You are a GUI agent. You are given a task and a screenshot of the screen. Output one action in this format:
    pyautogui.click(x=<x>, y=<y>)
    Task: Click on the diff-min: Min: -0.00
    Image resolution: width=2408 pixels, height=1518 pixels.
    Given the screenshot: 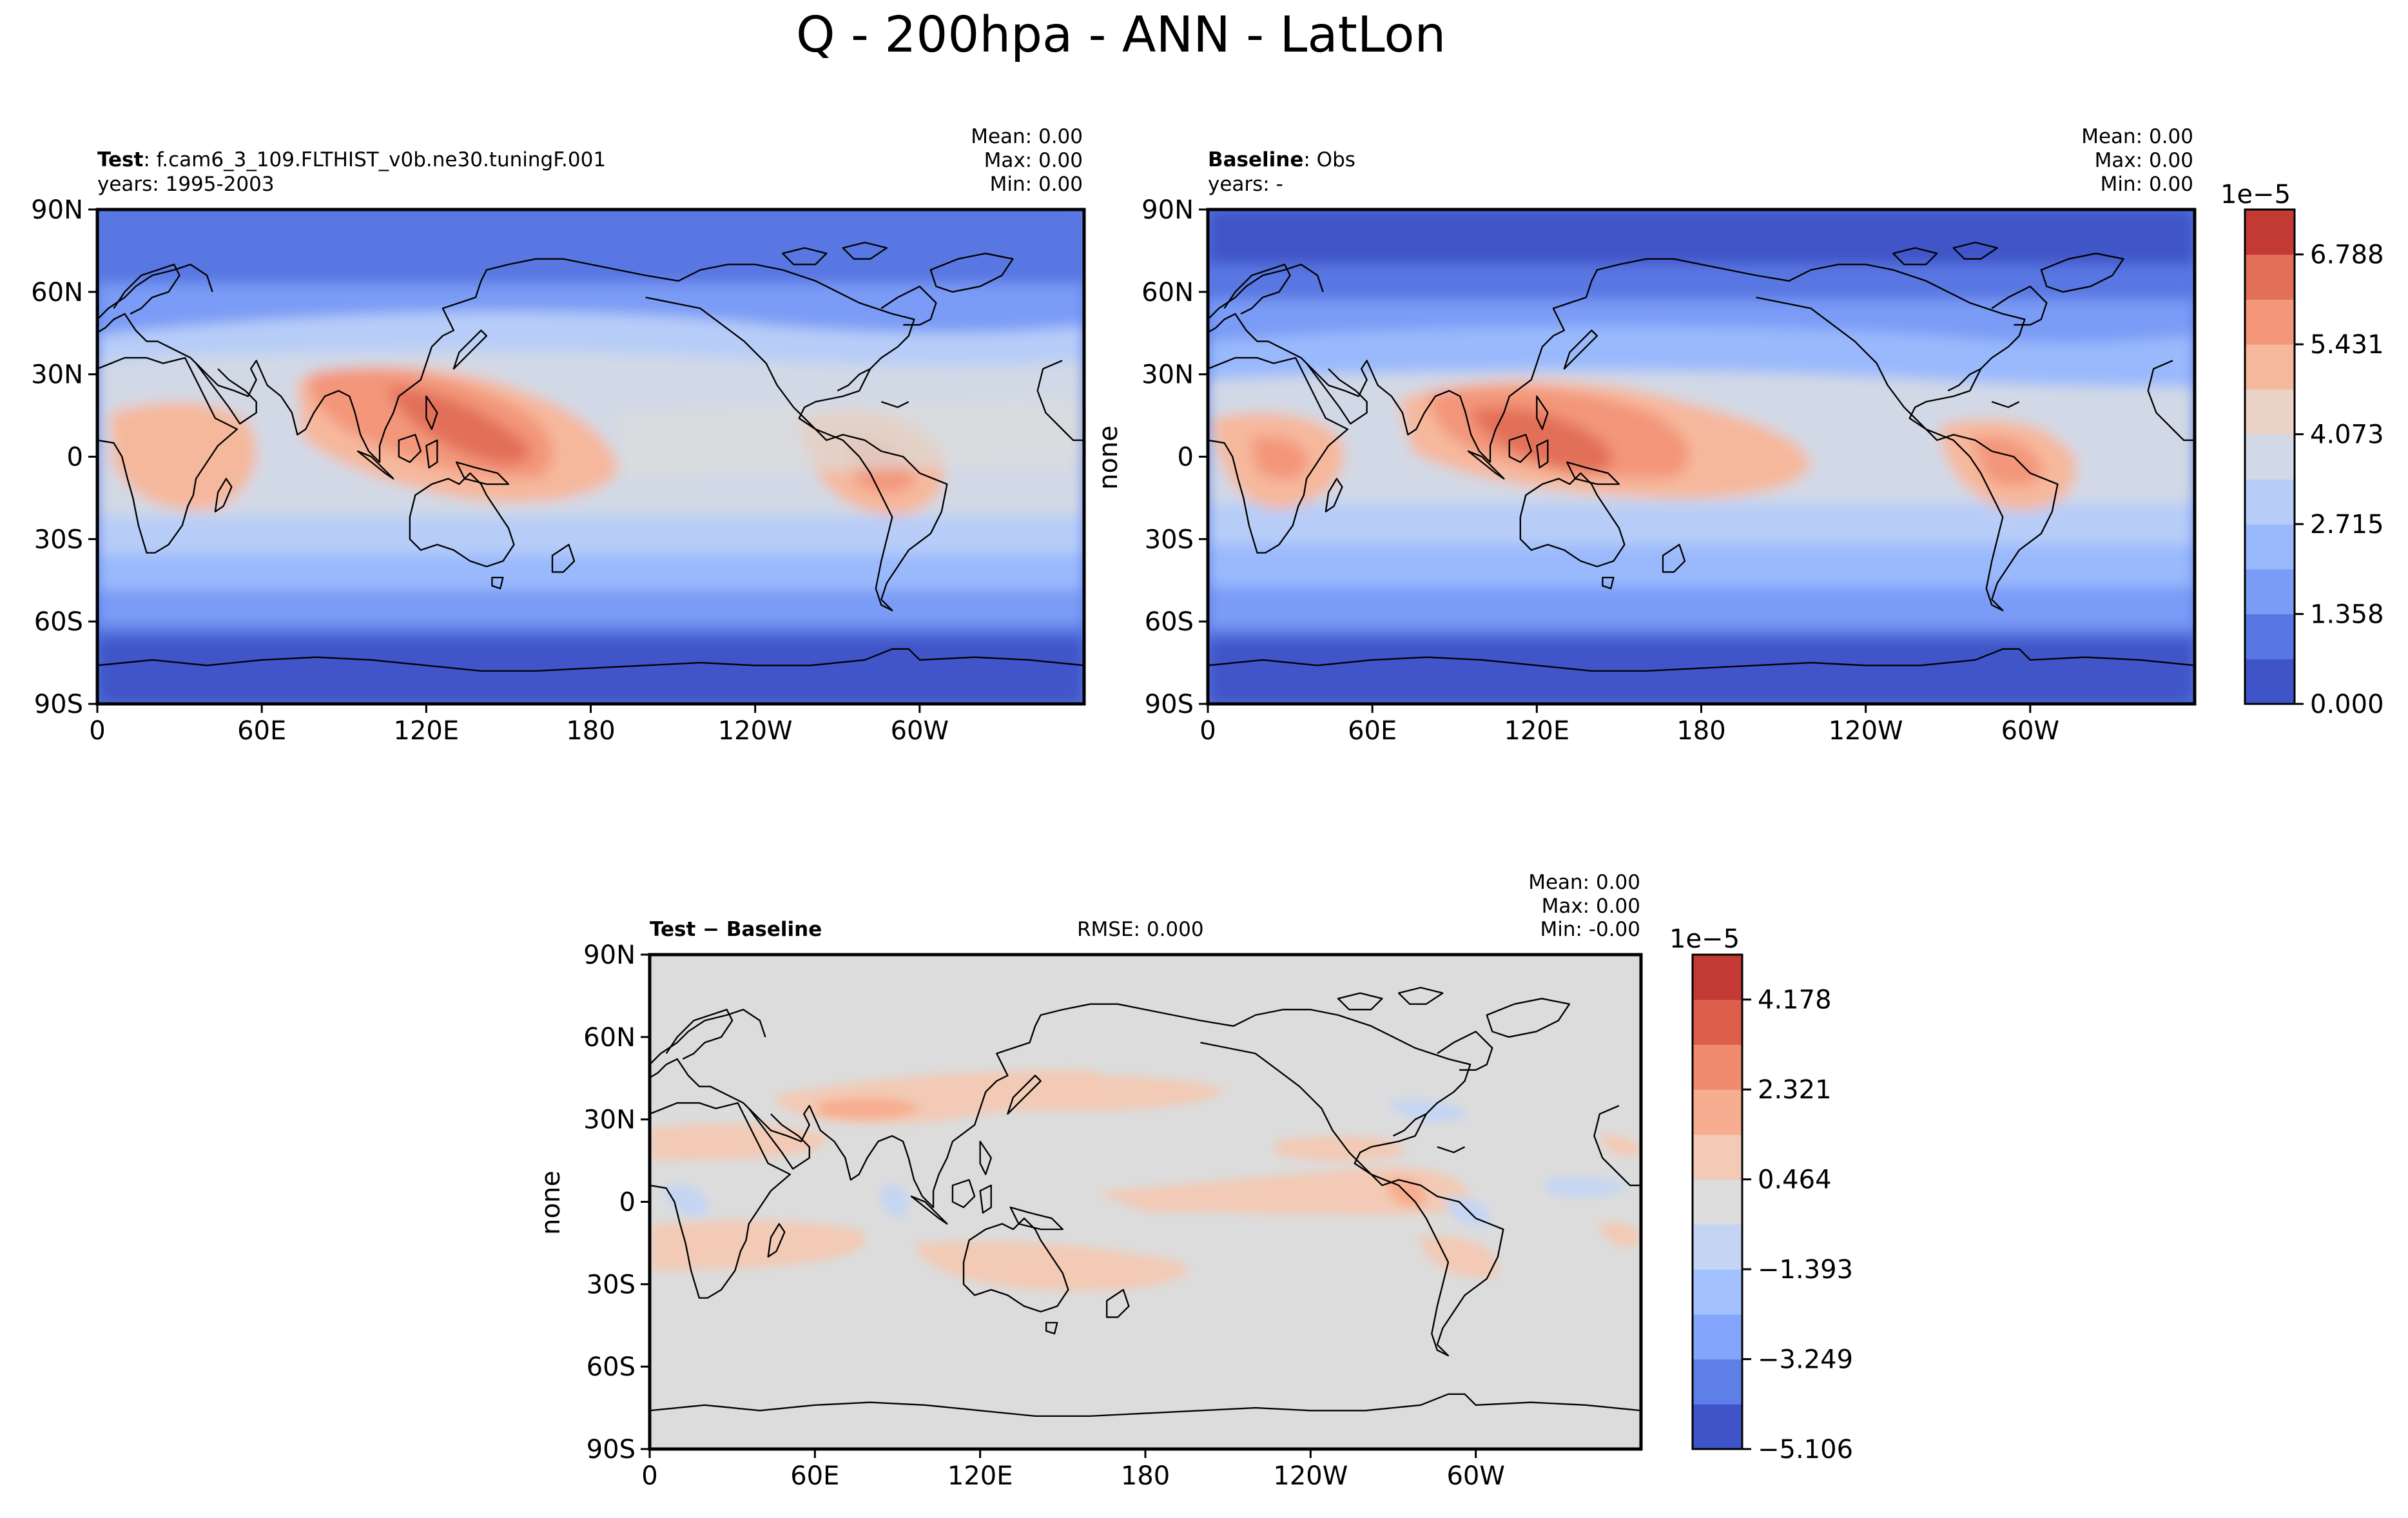 What is the action you would take?
    pyautogui.click(x=1590, y=929)
    